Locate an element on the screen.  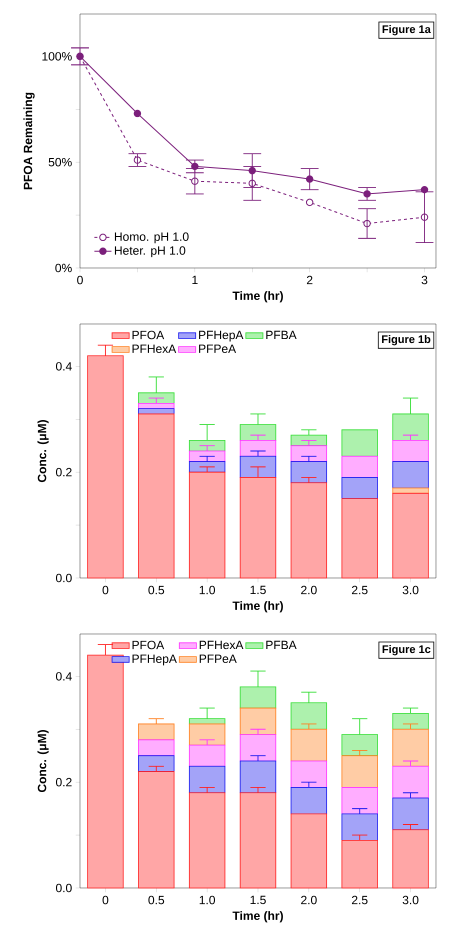
x-tick-label: 1 is located at coordinates (195, 280).